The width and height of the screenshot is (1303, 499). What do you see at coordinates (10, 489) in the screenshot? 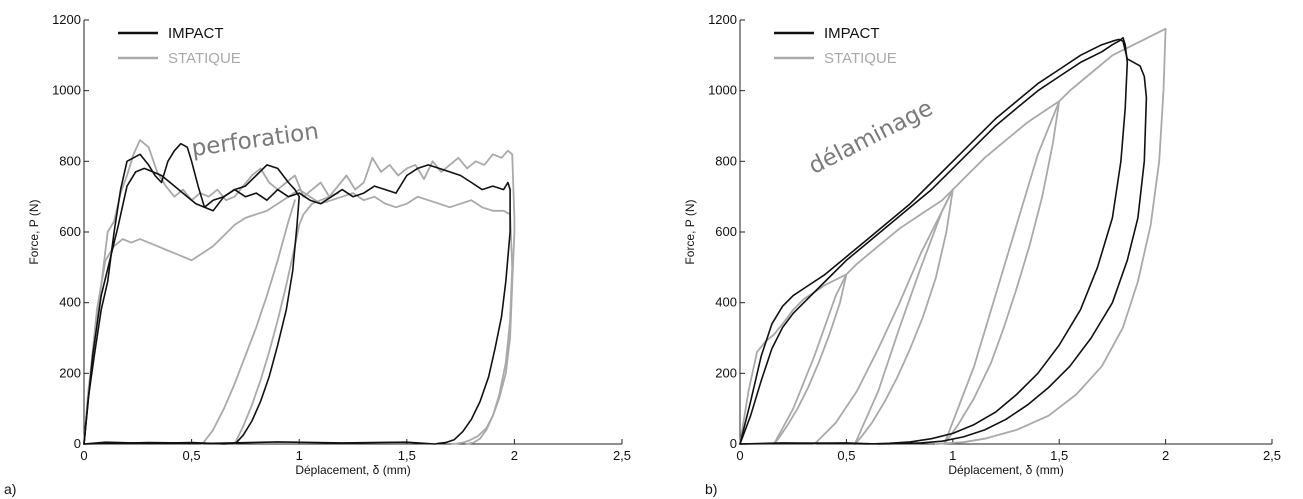
I see `panel-label: a)` at bounding box center [10, 489].